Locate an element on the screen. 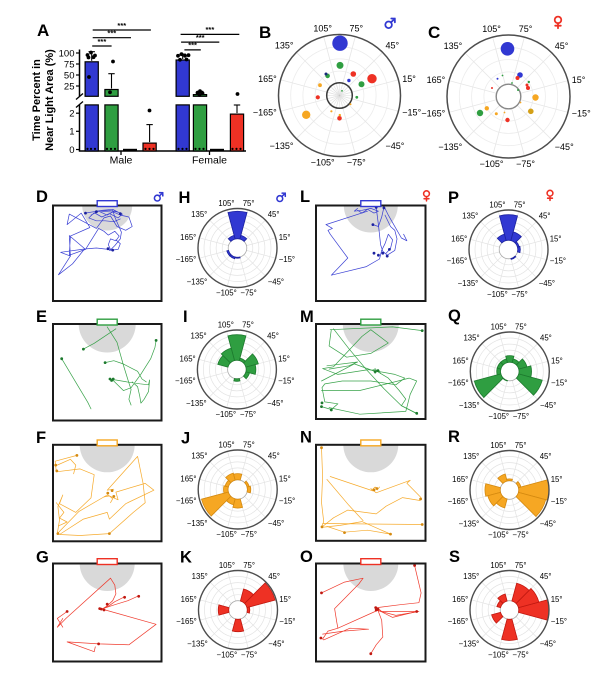 This screenshot has height=679, width=600. svg-text: N is located at coordinates (306, 438).